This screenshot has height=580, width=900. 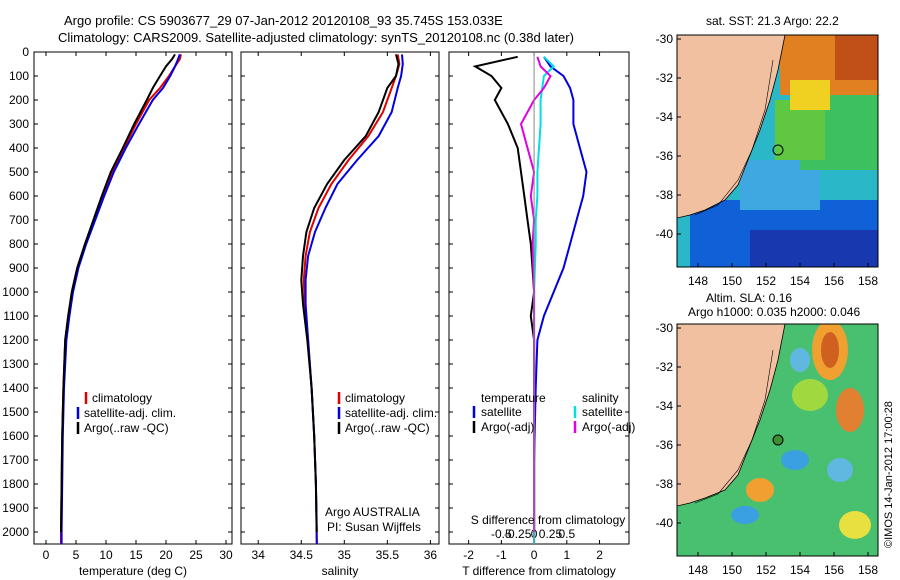 I want to click on depth-tick-label: 1800, so click(x=15, y=484).